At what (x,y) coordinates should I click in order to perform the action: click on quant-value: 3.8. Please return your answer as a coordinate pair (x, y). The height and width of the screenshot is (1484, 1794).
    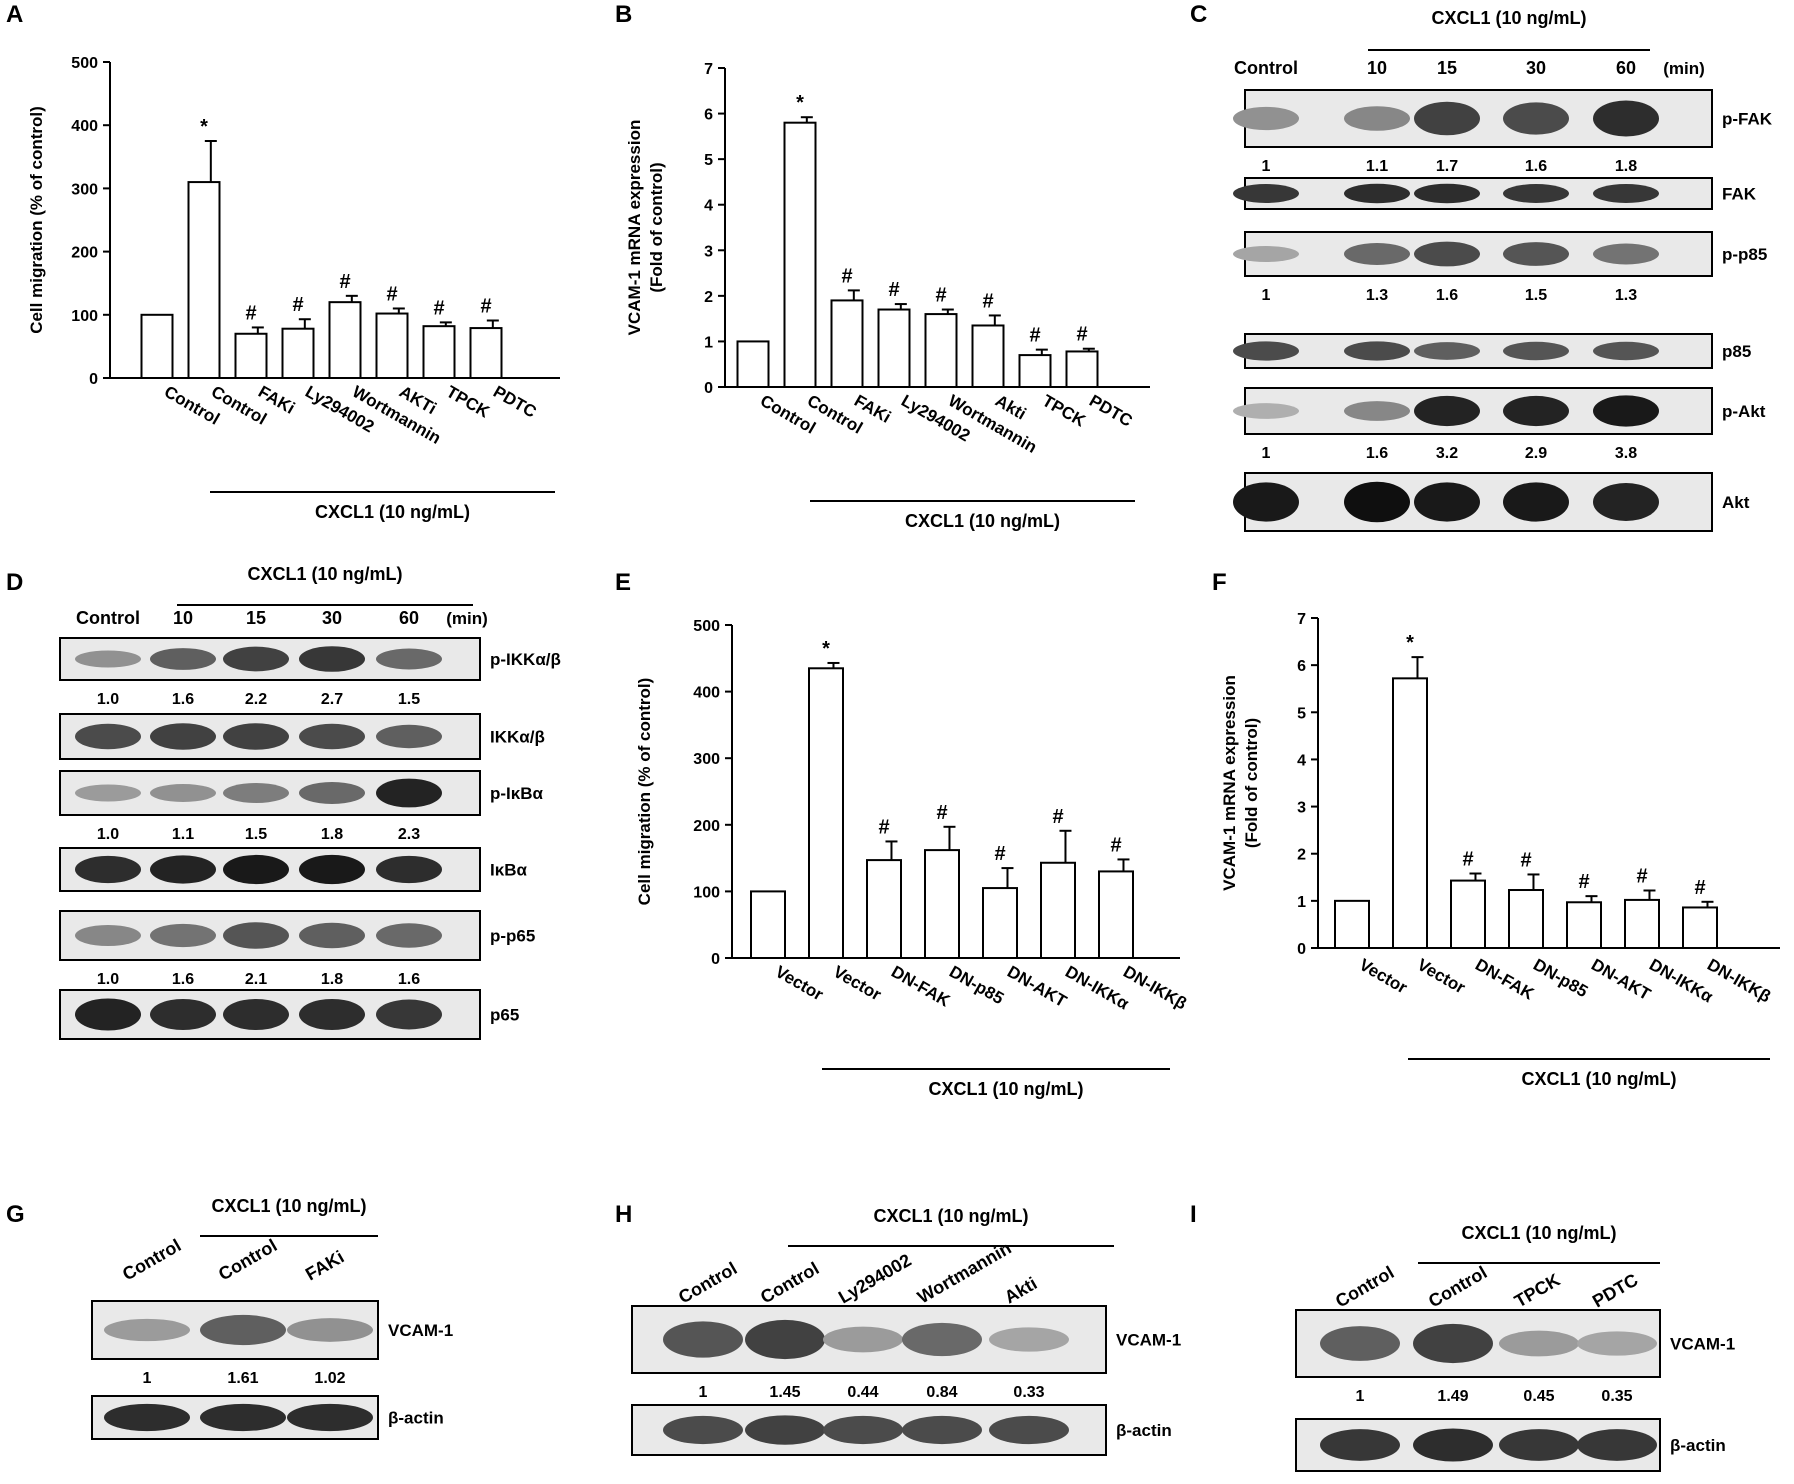
    Looking at the image, I should click on (1626, 453).